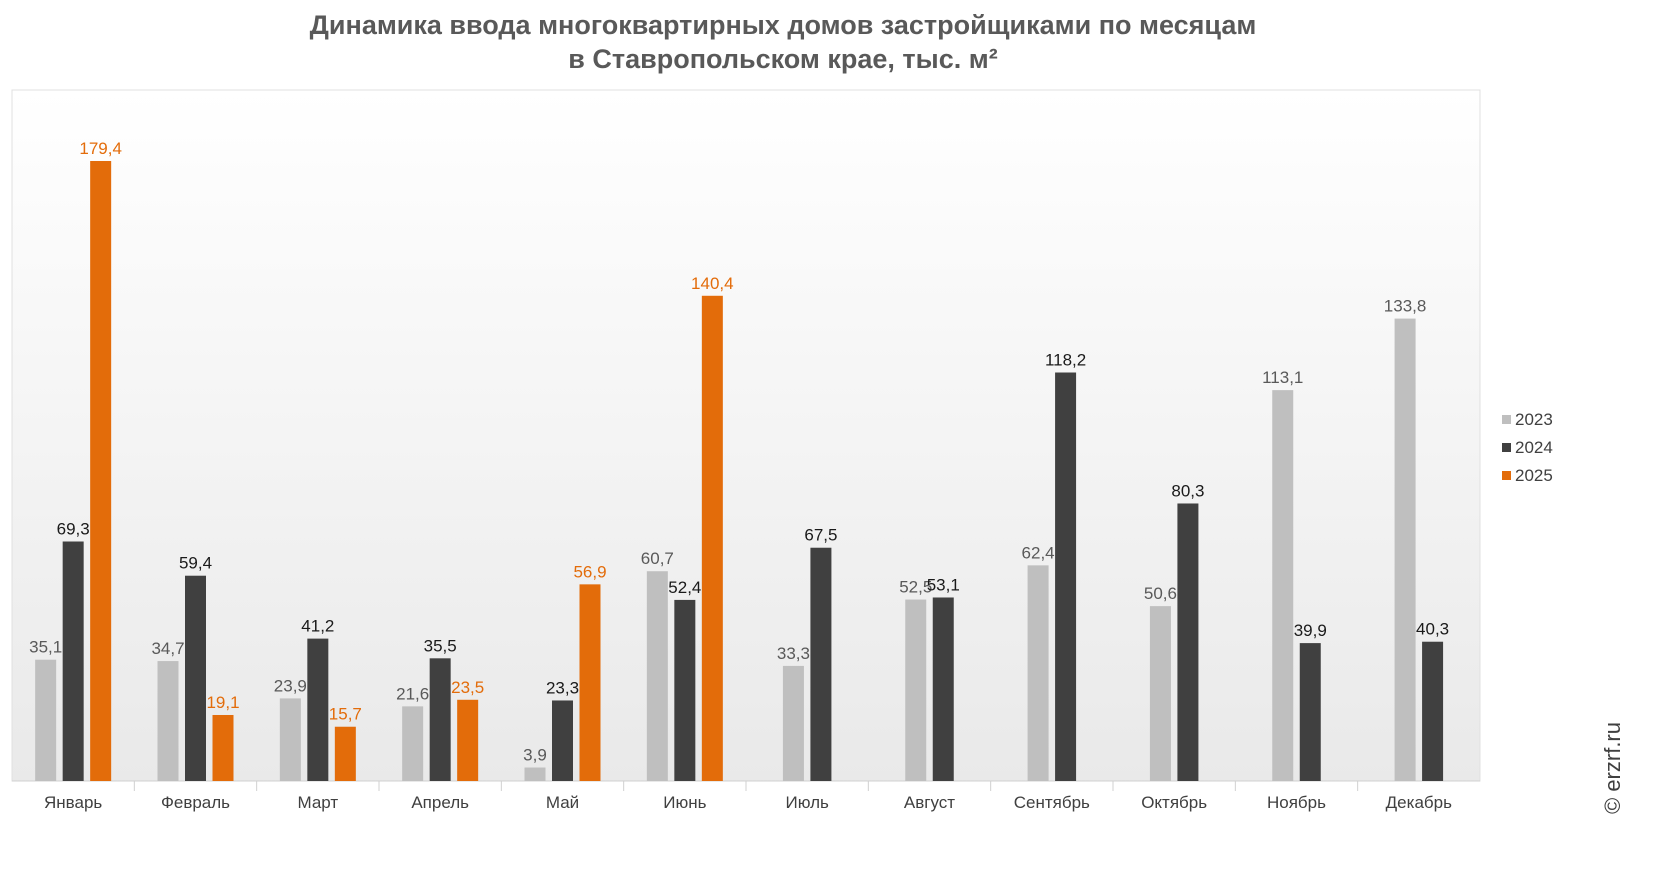 This screenshot has width=1666, height=872. What do you see at coordinates (467, 687) in the screenshot?
I see `data-label-2025-4: 23,5` at bounding box center [467, 687].